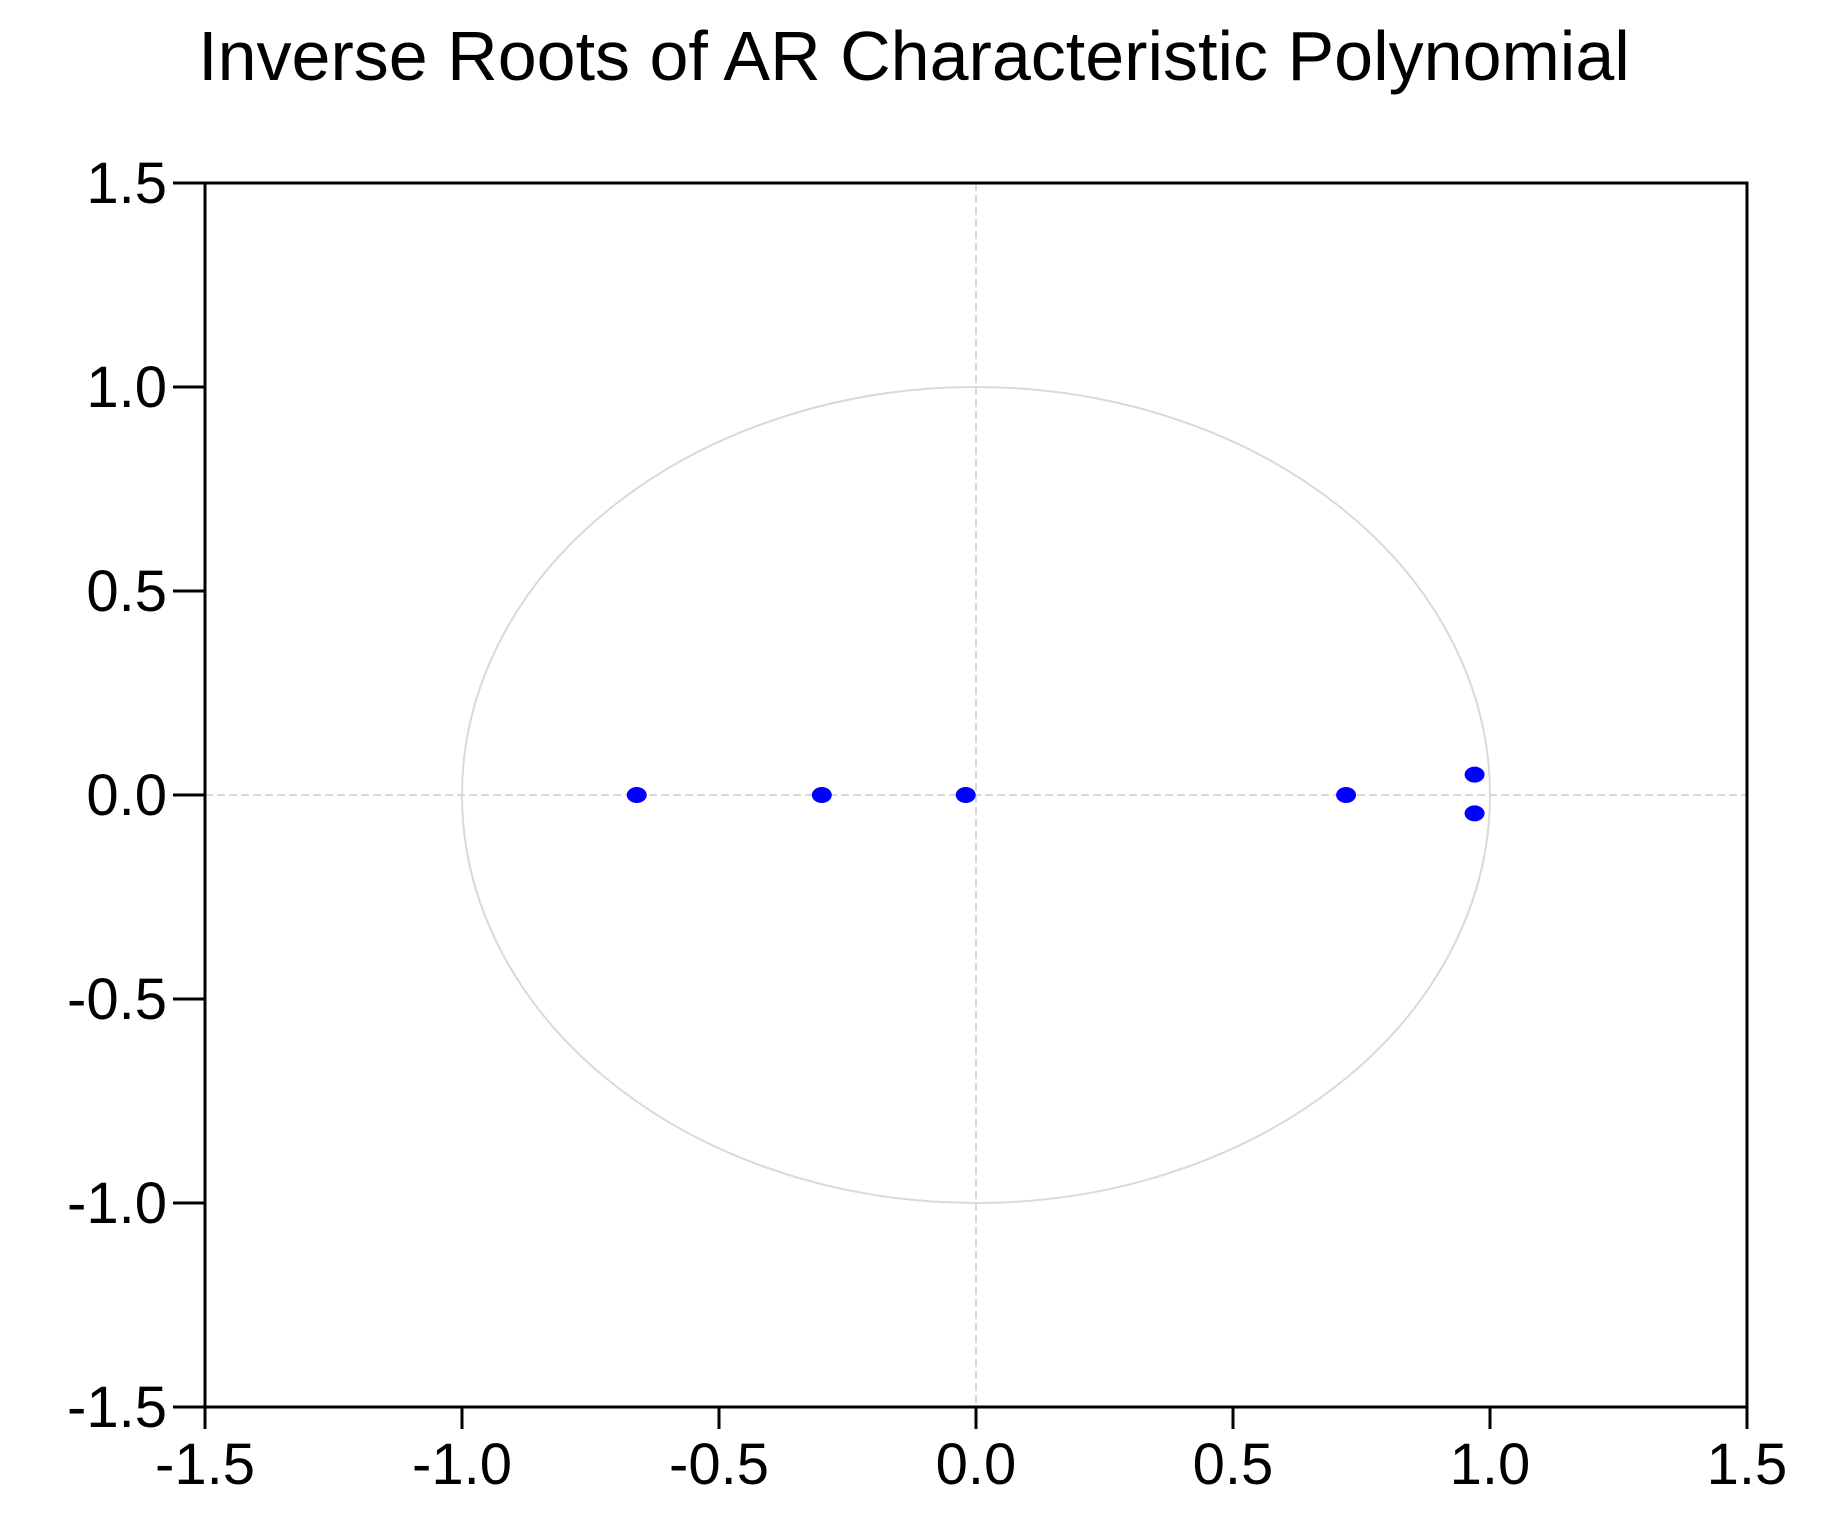  Describe the element at coordinates (117, 1203) in the screenshot. I see `y-tick-label: -1.0` at that location.